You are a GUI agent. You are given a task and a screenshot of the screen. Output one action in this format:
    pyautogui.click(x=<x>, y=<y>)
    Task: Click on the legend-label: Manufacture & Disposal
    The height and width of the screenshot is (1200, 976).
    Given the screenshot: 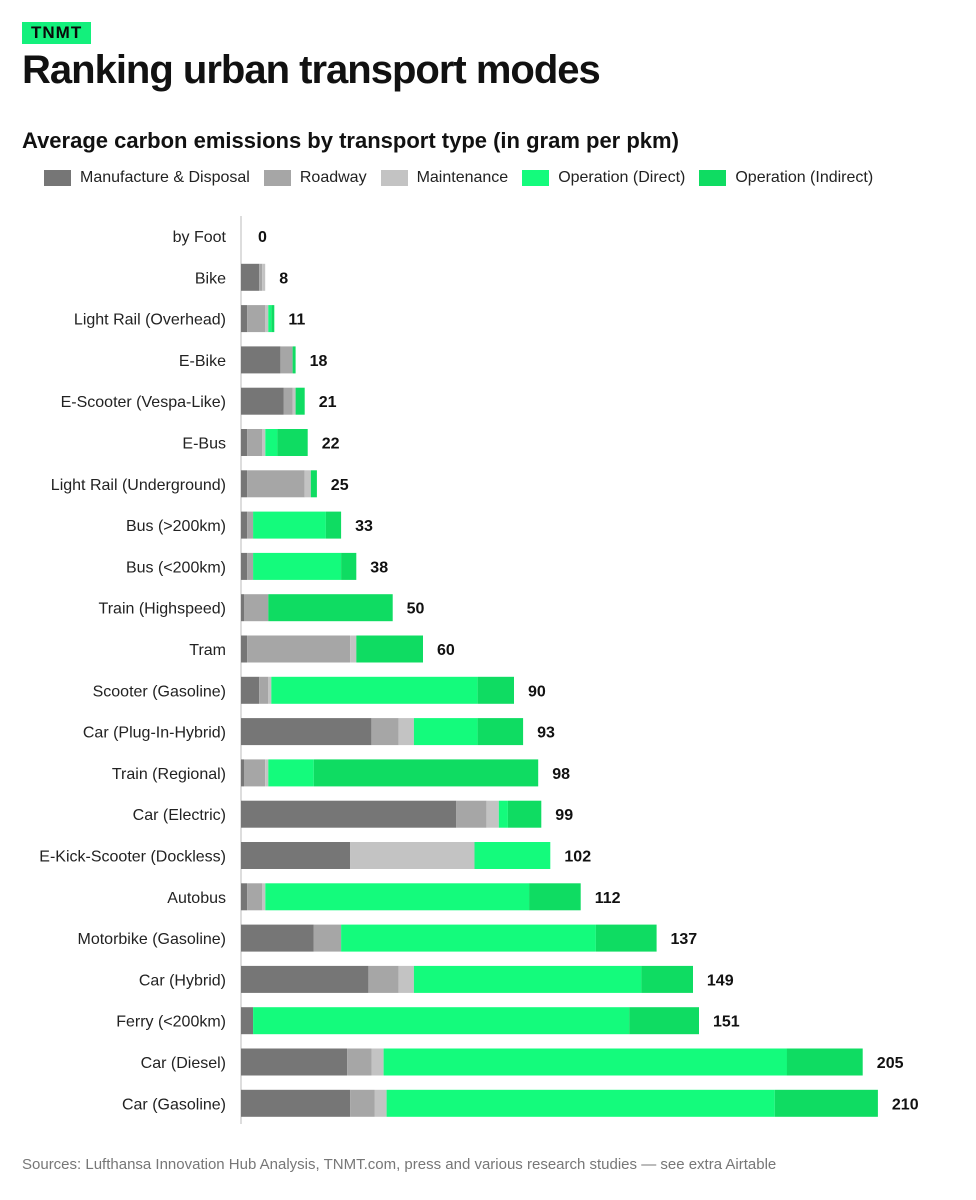 What is the action you would take?
    pyautogui.click(x=165, y=177)
    